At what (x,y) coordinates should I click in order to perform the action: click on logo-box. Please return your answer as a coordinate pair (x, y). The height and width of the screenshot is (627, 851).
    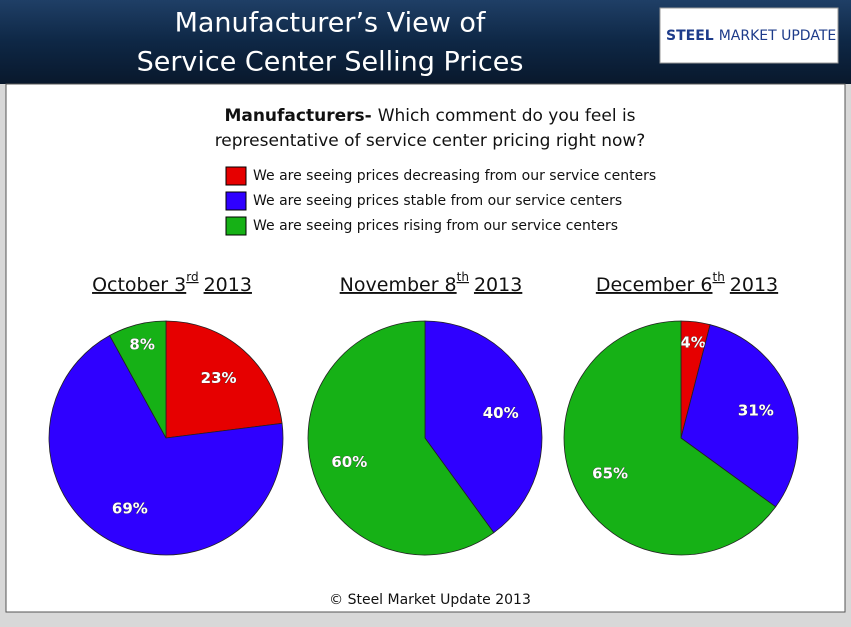
    Looking at the image, I should click on (749, 35).